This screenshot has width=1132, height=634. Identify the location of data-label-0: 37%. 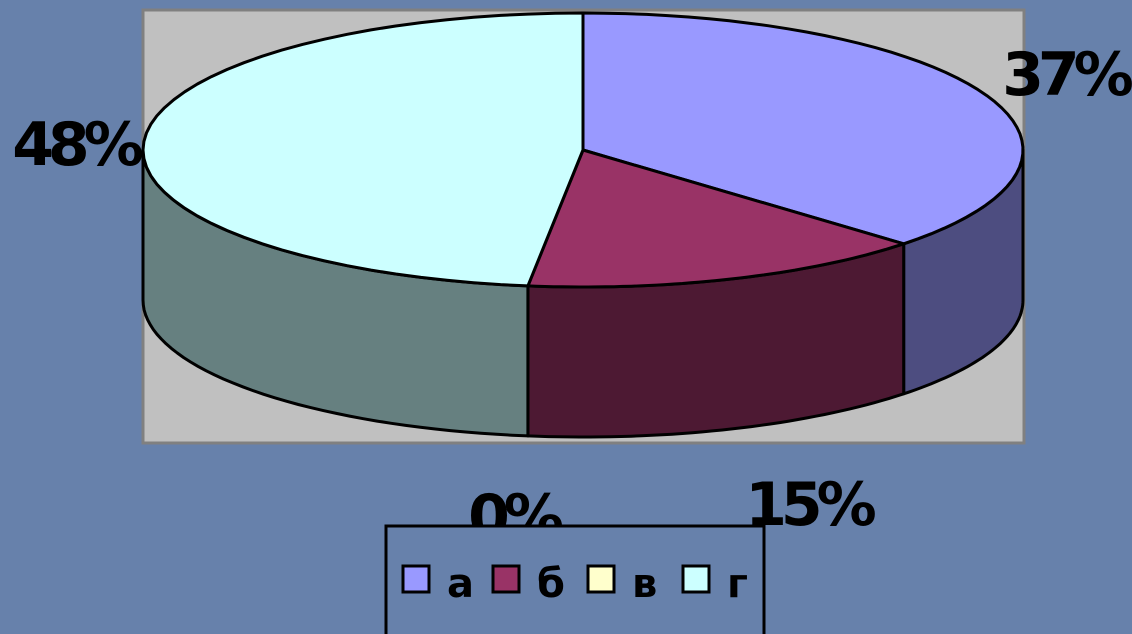
(1067, 75).